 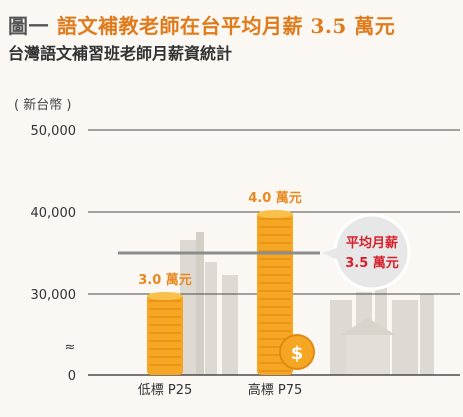 What do you see at coordinates (165, 390) in the screenshot?
I see `category-label-0: 低標 P25` at bounding box center [165, 390].